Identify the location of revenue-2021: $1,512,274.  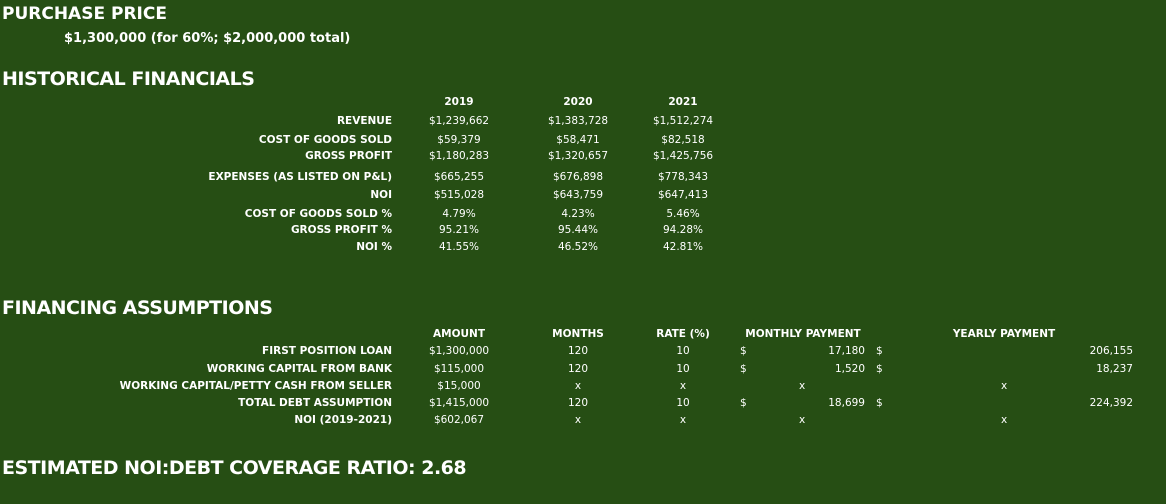
(683, 121).